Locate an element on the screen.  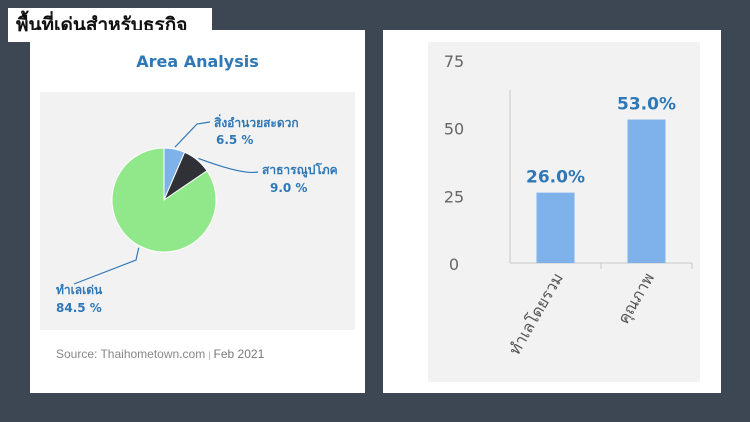
source-date: Feb 2021 is located at coordinates (239, 354).